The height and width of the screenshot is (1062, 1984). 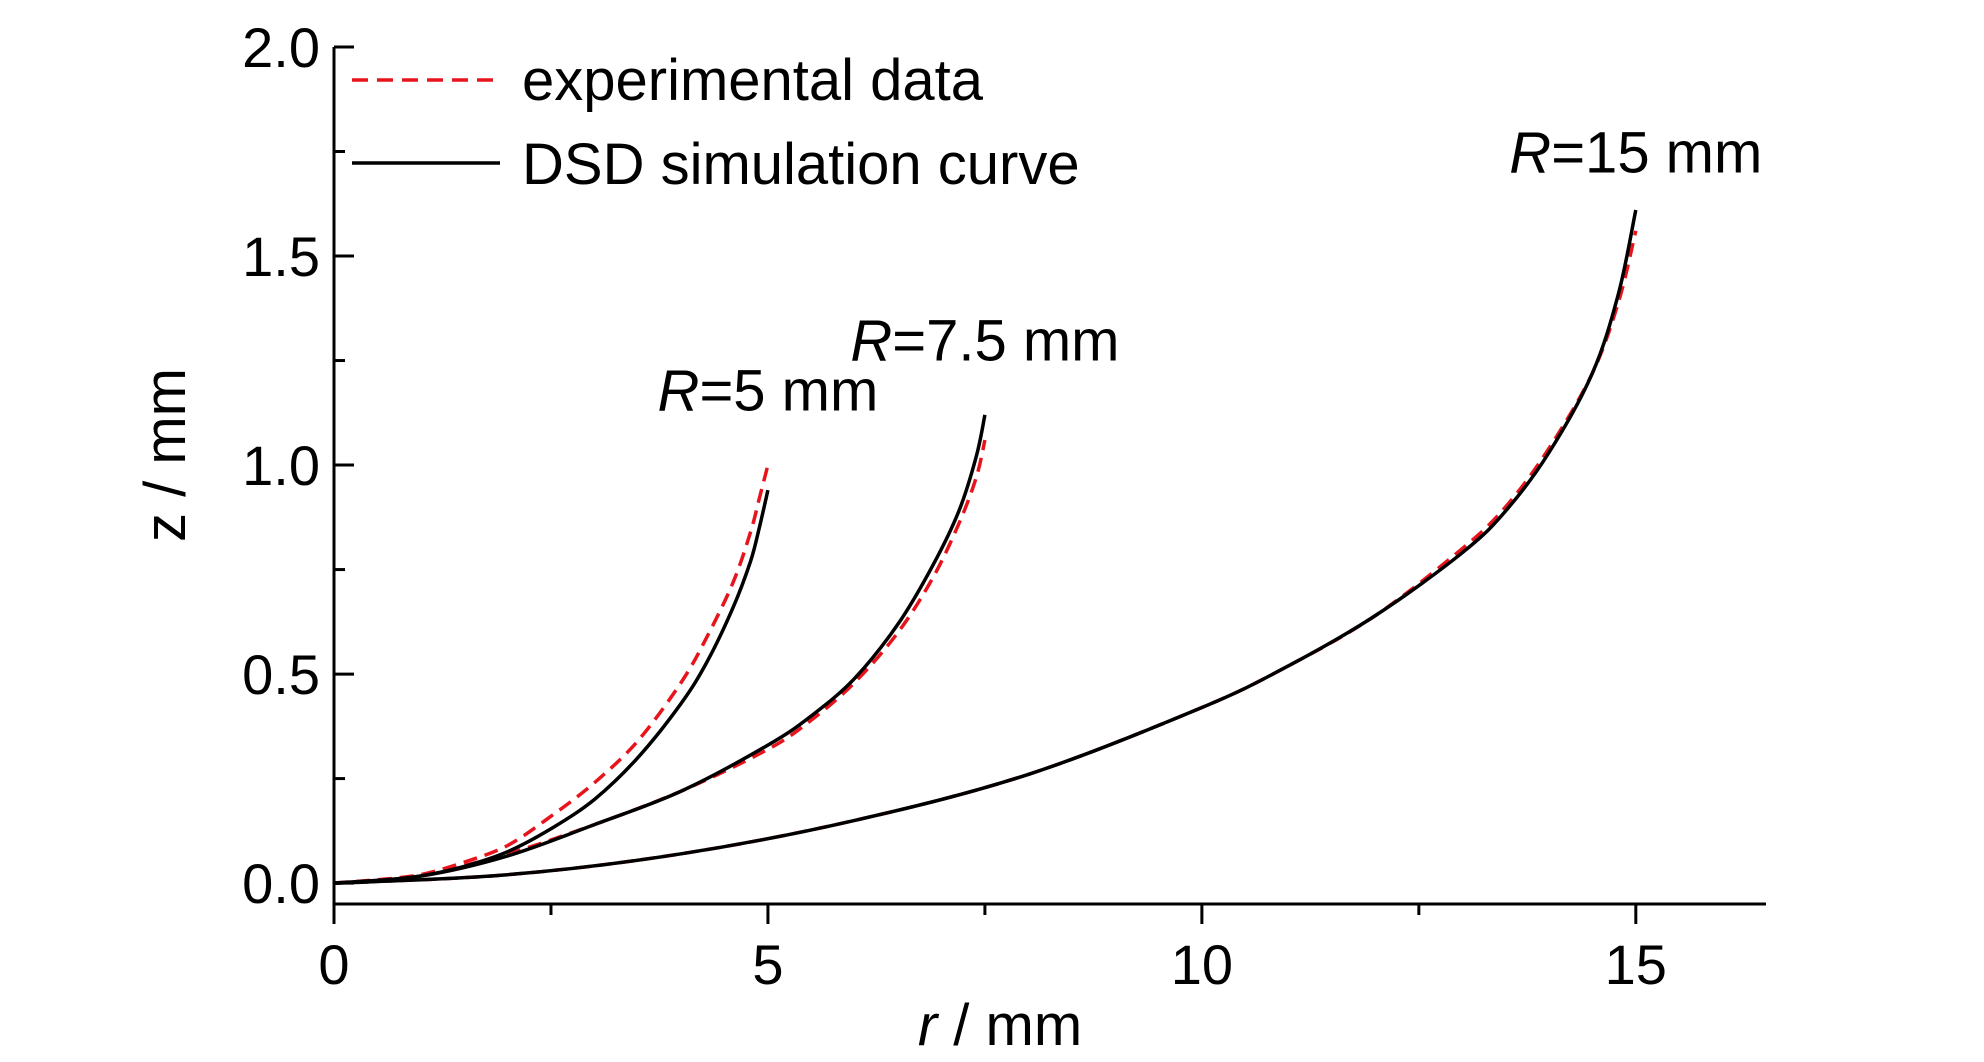 I want to click on curve-annotation: R=7.5 mm, so click(x=984, y=341).